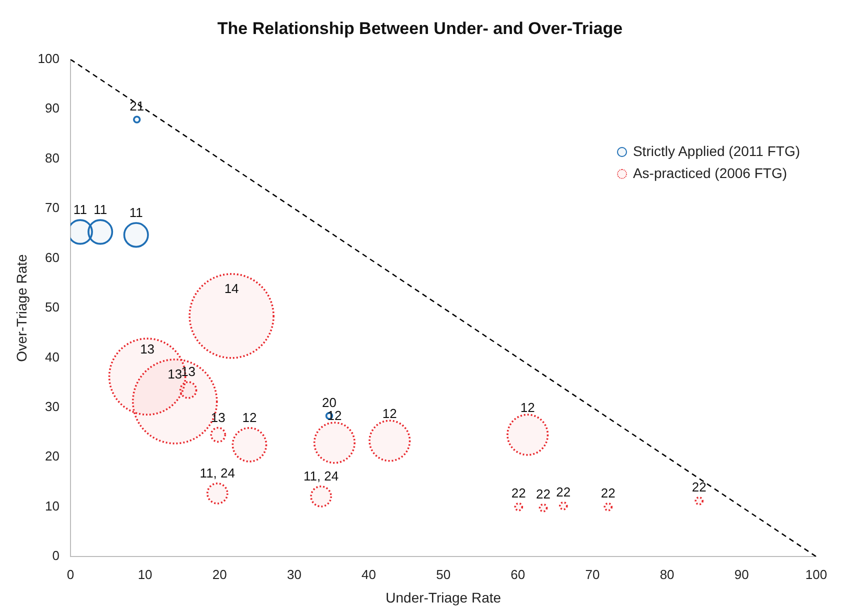 The width and height of the screenshot is (860, 616). What do you see at coordinates (56, 556) in the screenshot?
I see `y-tick-label: 0` at bounding box center [56, 556].